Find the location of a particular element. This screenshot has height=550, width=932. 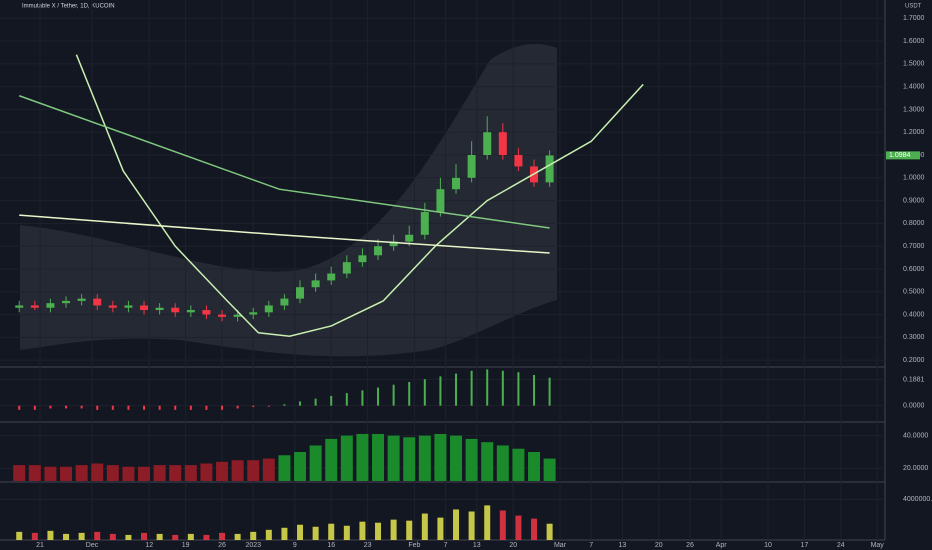

y-tick-label: 4000000.0000 is located at coordinates (917, 499).